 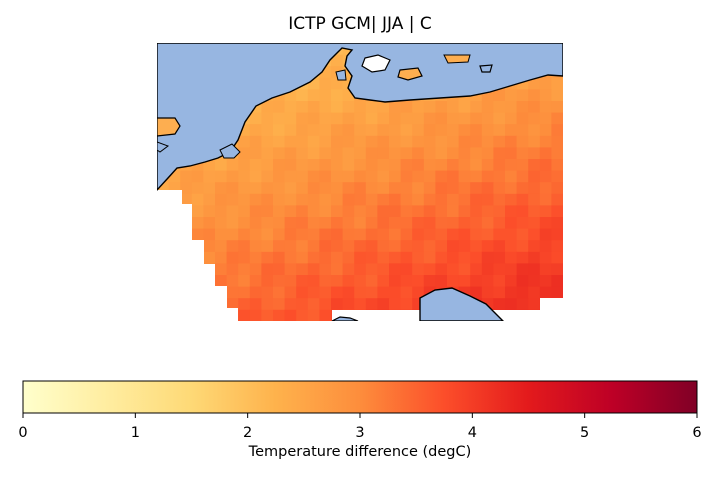 I want to click on colorbar-tick-label: 0, so click(x=22, y=433).